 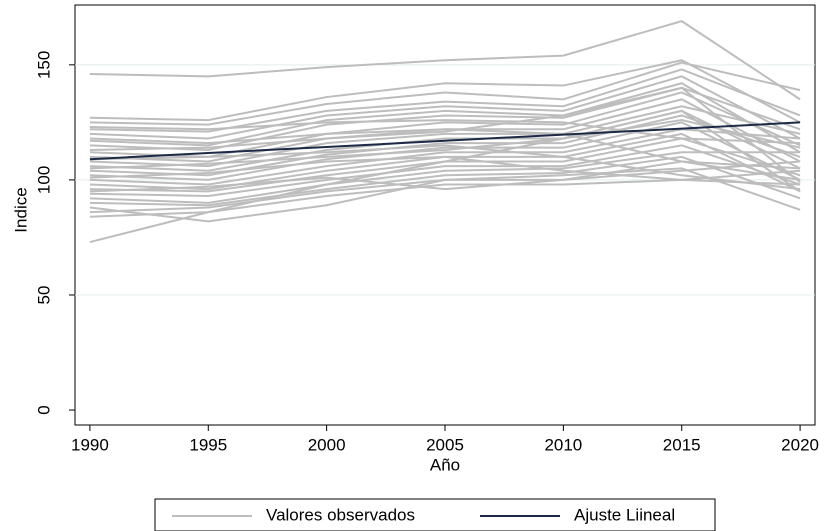 I want to click on x-tick-label: 2005, so click(x=445, y=444).